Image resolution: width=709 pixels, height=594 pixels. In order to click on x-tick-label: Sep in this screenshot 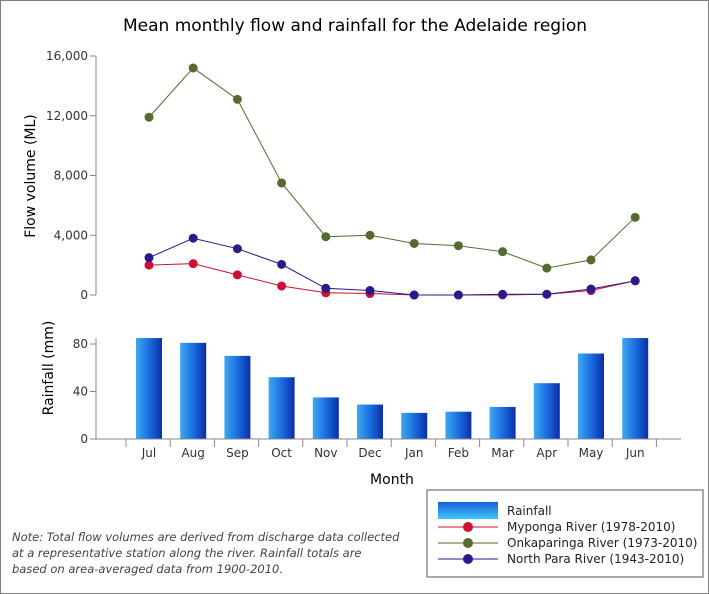, I will do `click(237, 453)`.